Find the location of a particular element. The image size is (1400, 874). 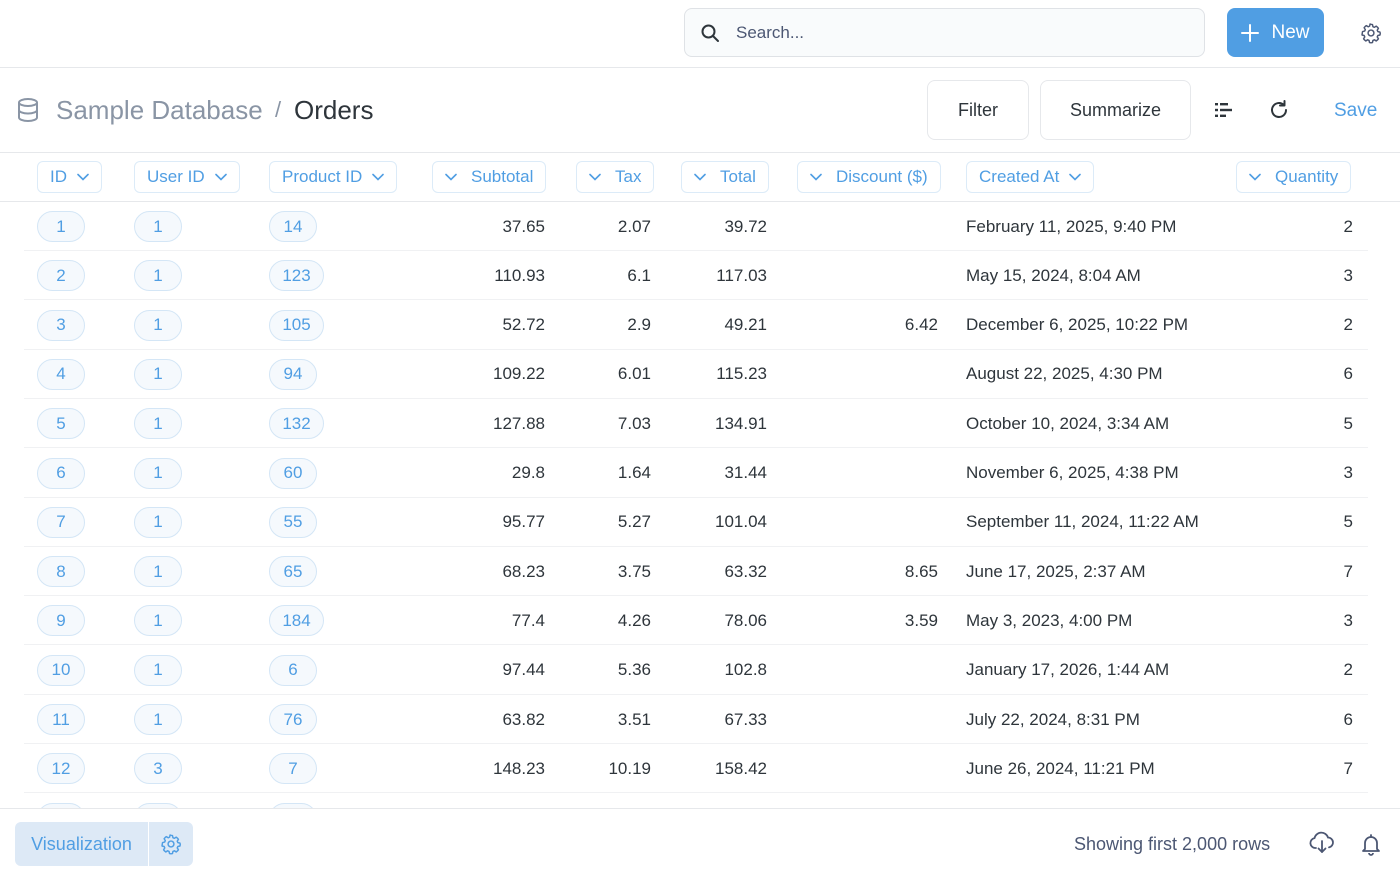

subtotal-cell: 97.44 is located at coordinates (523, 670).